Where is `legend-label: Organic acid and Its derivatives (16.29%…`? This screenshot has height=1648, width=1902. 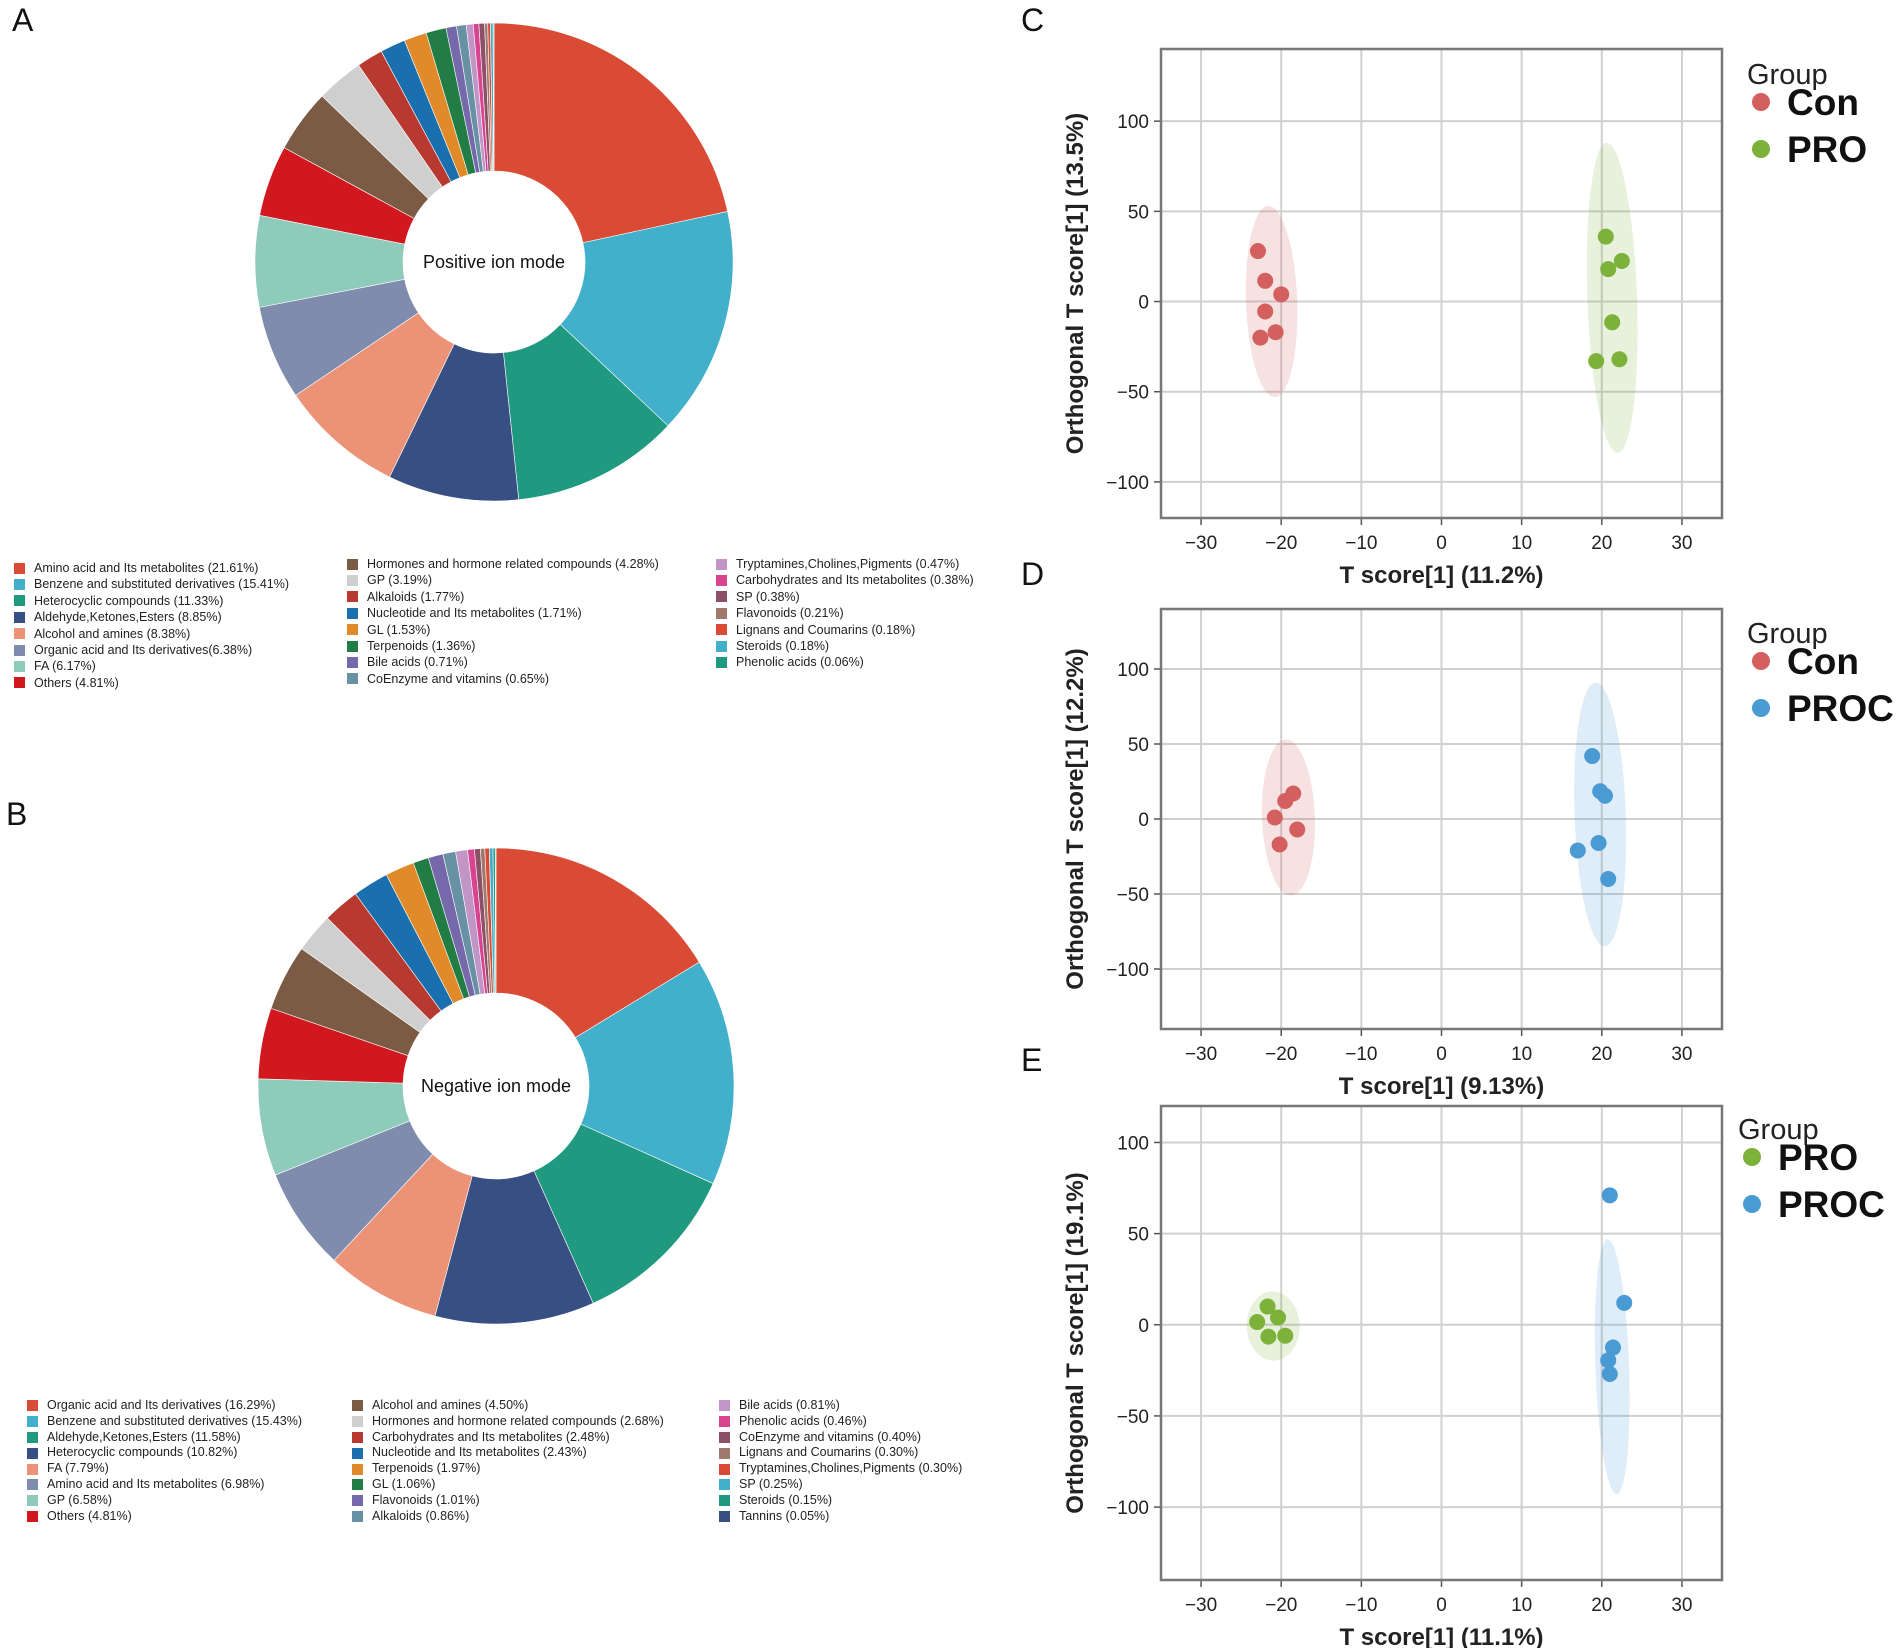
legend-label: Organic acid and Its derivatives (16.29%… is located at coordinates (161, 1405).